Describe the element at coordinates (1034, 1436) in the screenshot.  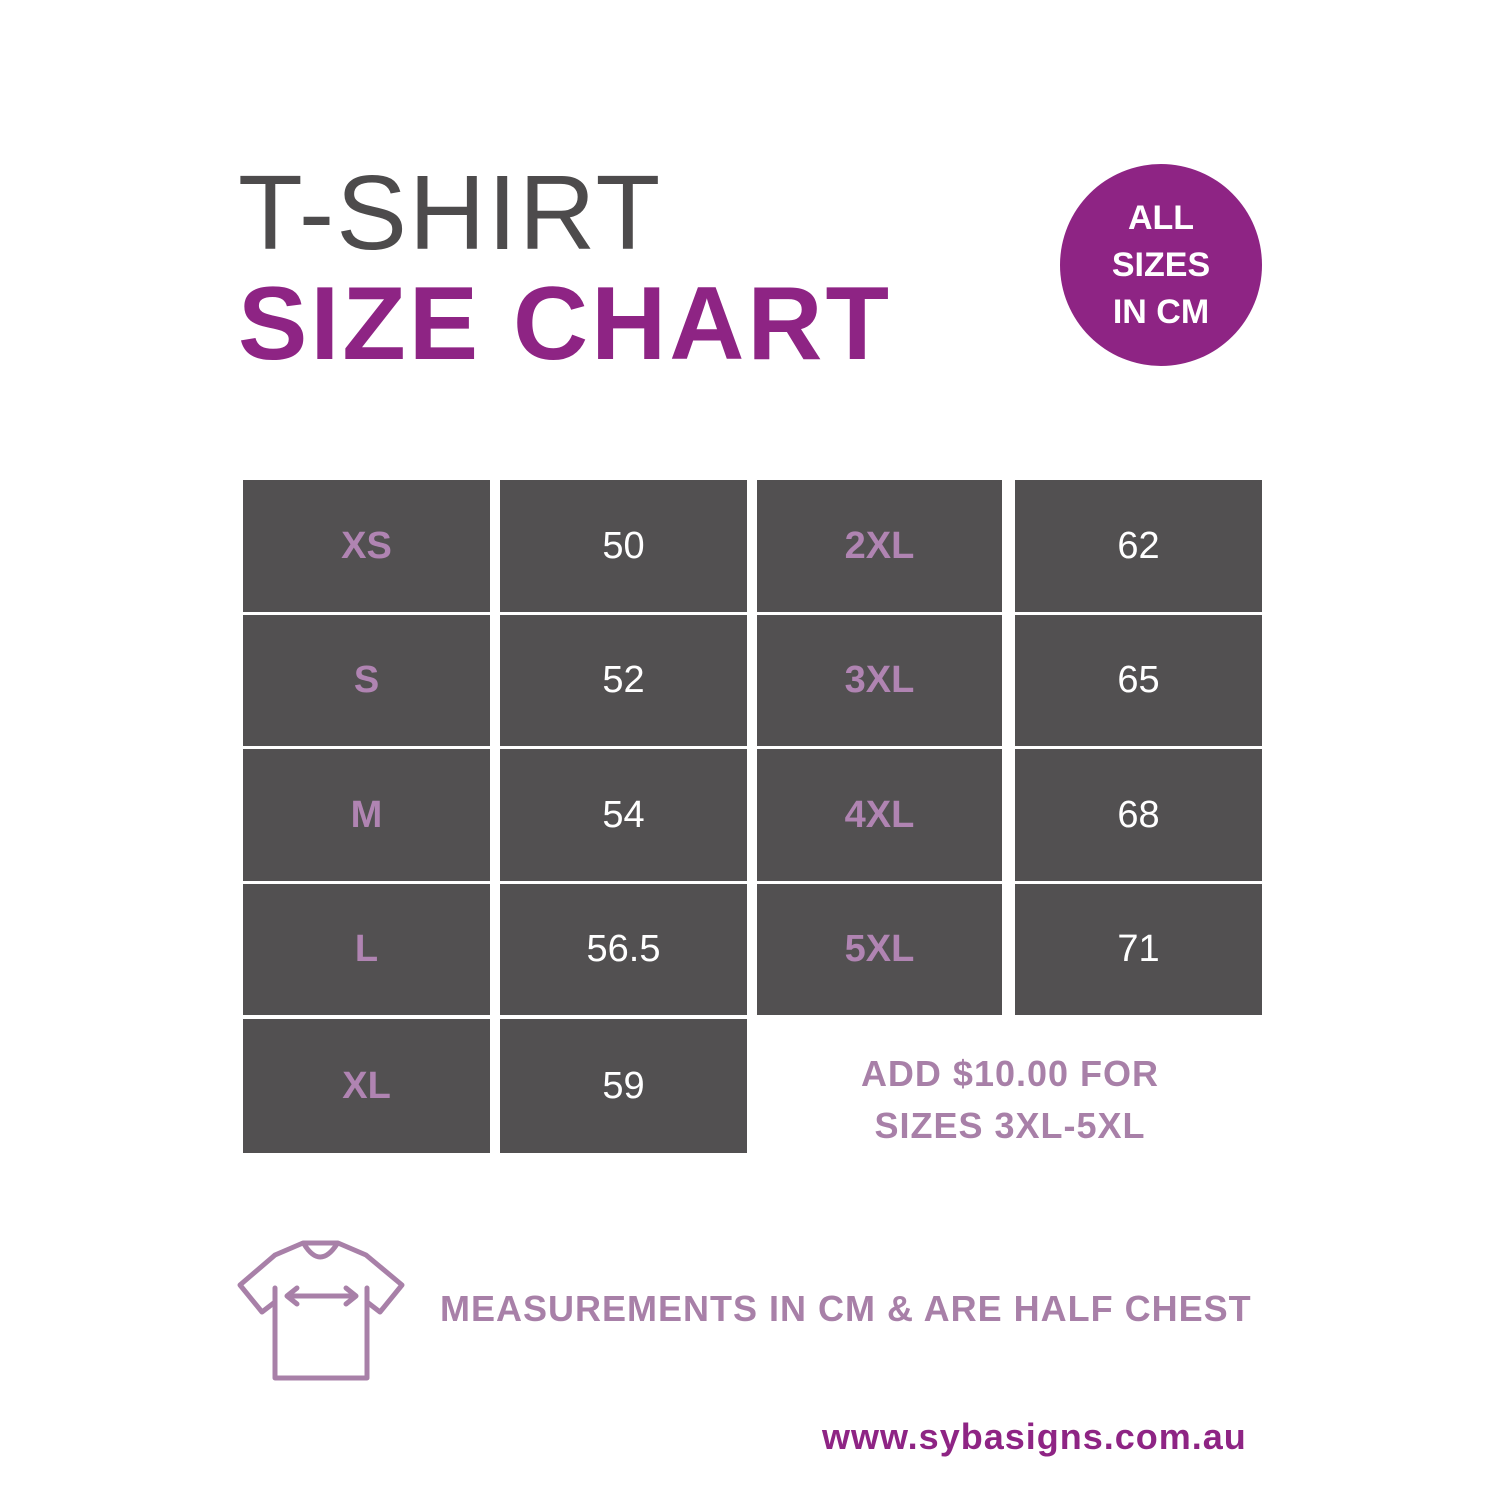
I see `website-link: www.sybasigns.com.au` at that location.